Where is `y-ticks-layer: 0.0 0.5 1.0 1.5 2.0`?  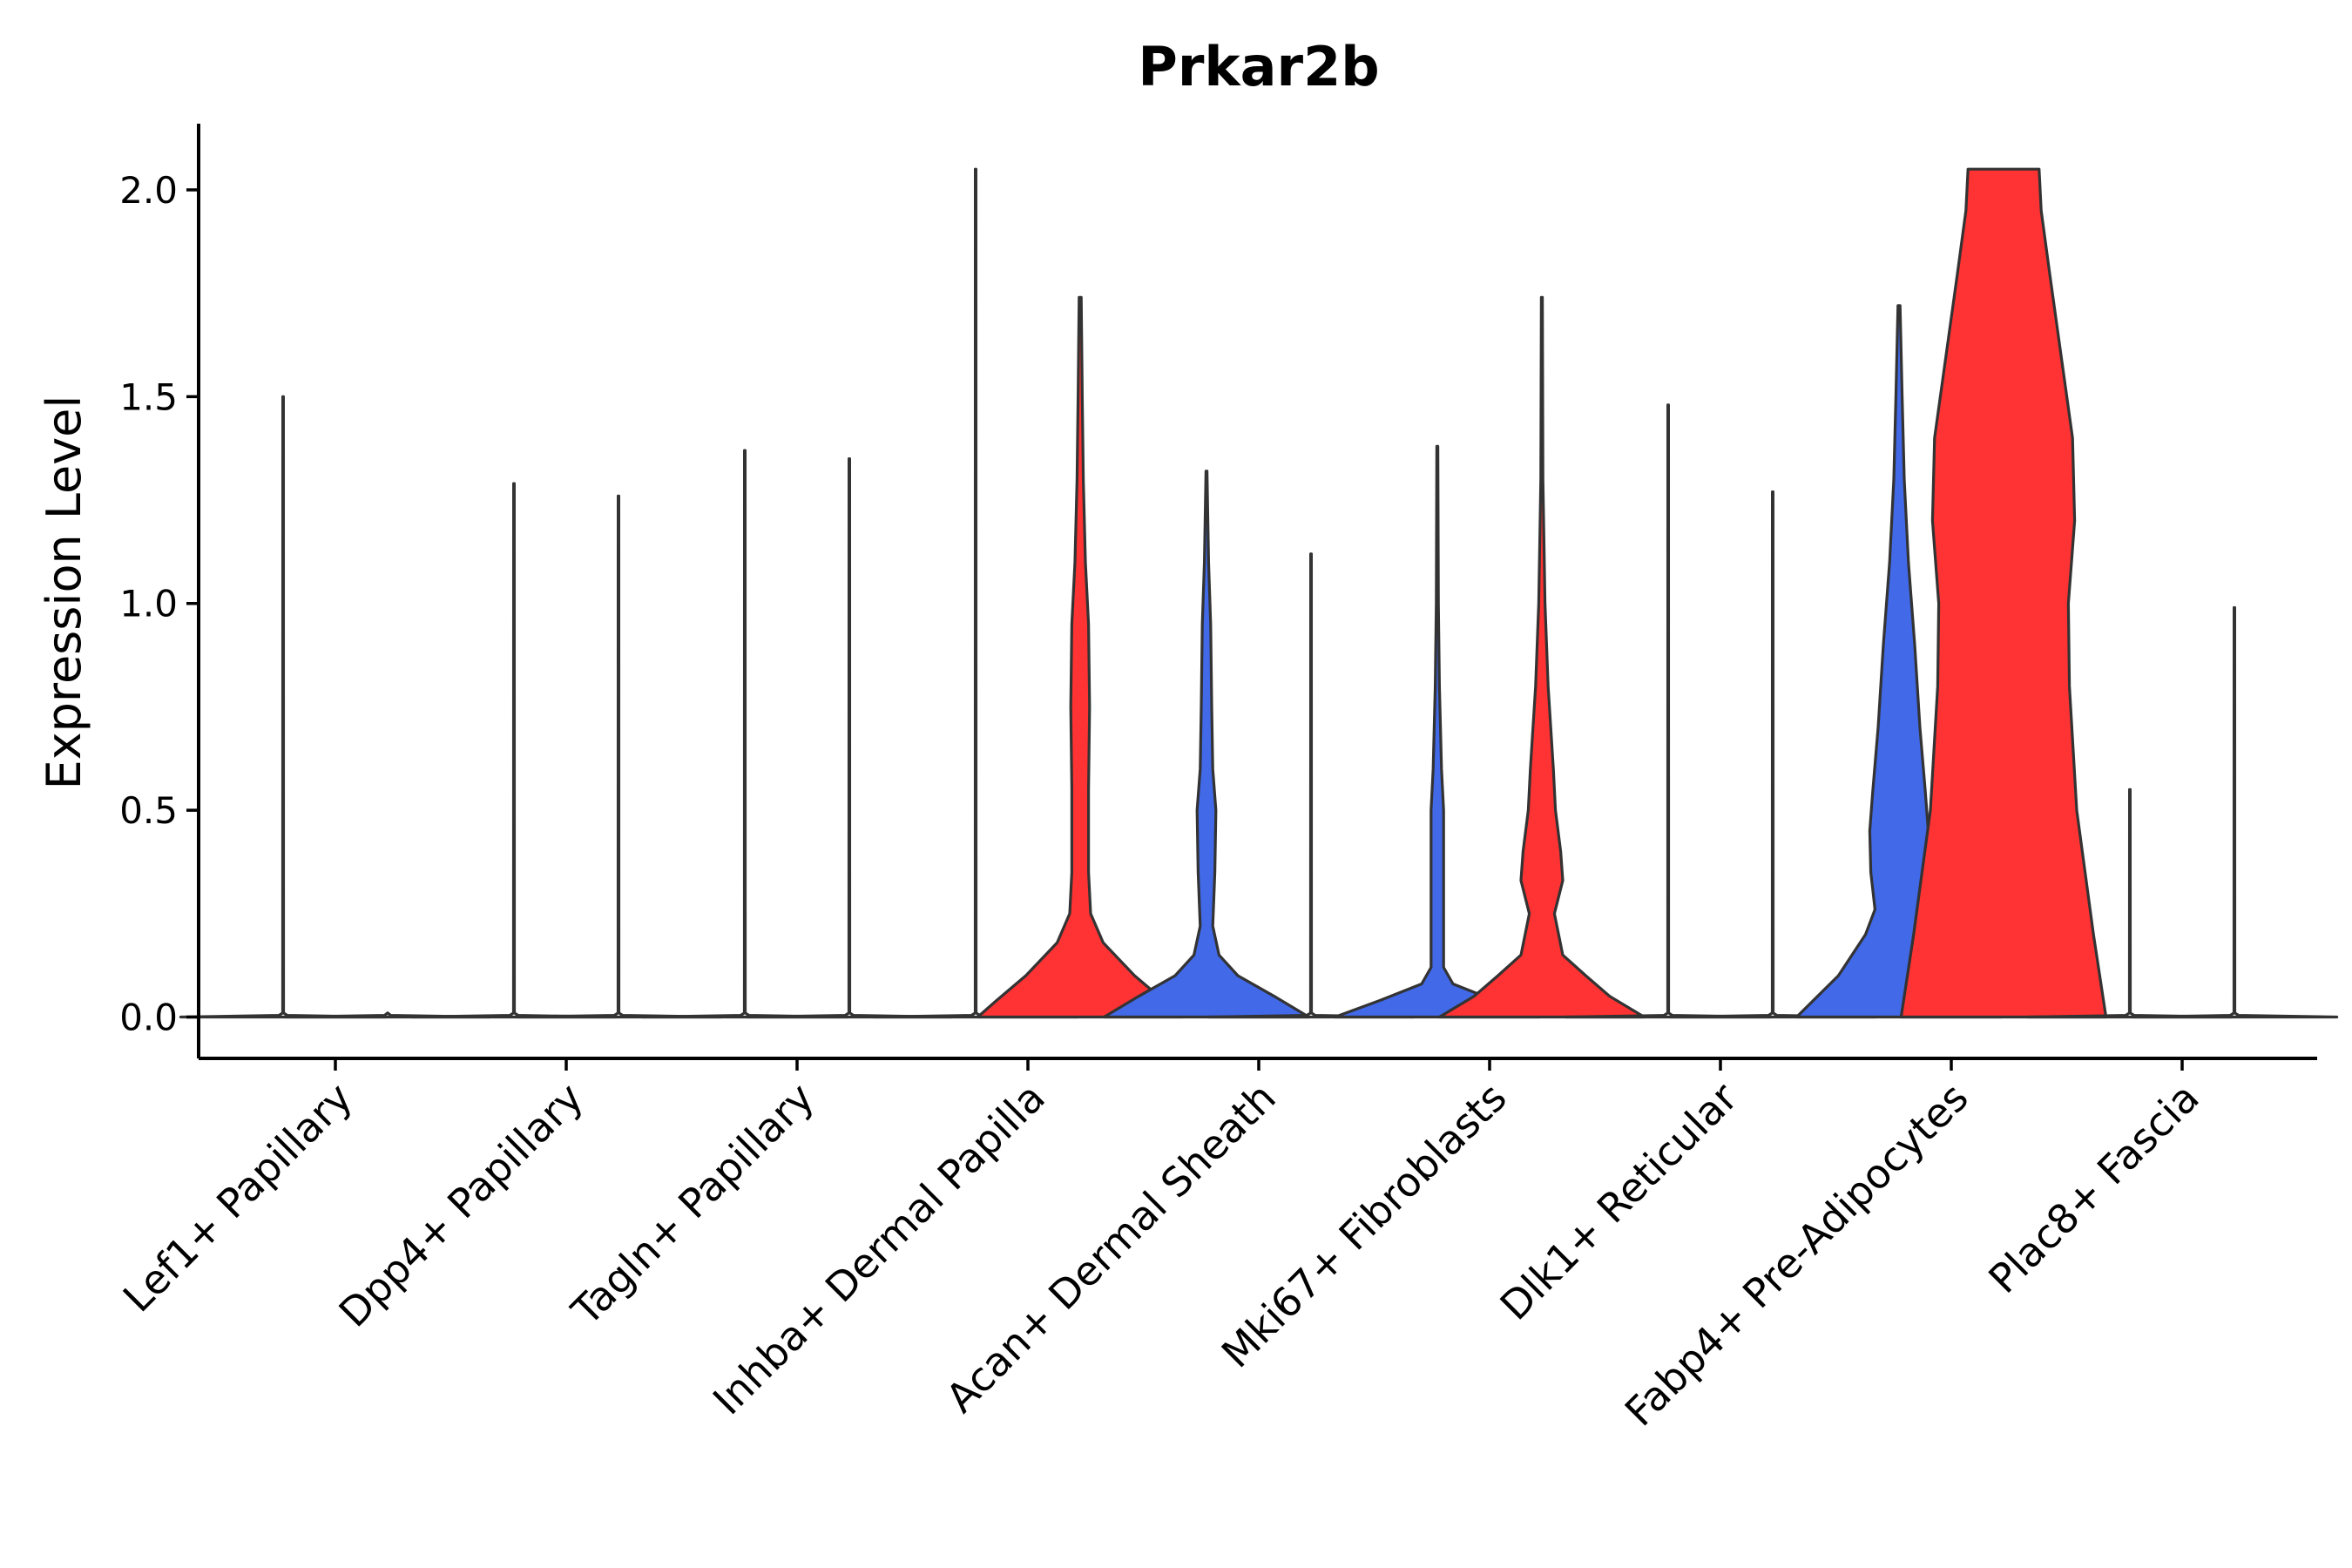
y-ticks-layer: 0.0 0.5 1.0 1.5 2.0 is located at coordinates (159, 604).